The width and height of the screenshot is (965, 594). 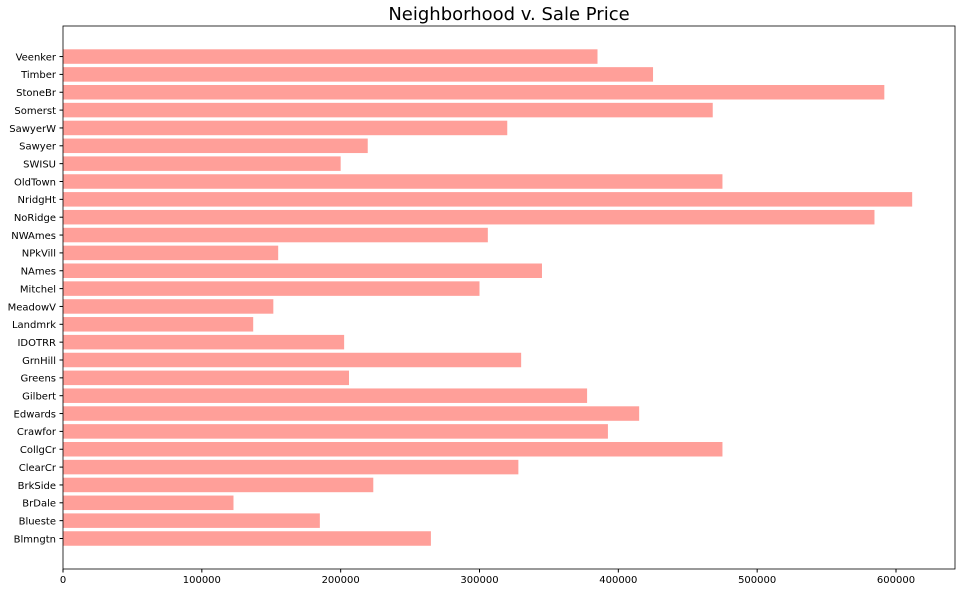 What do you see at coordinates (488, 199) in the screenshot?
I see `bar-nridght` at bounding box center [488, 199].